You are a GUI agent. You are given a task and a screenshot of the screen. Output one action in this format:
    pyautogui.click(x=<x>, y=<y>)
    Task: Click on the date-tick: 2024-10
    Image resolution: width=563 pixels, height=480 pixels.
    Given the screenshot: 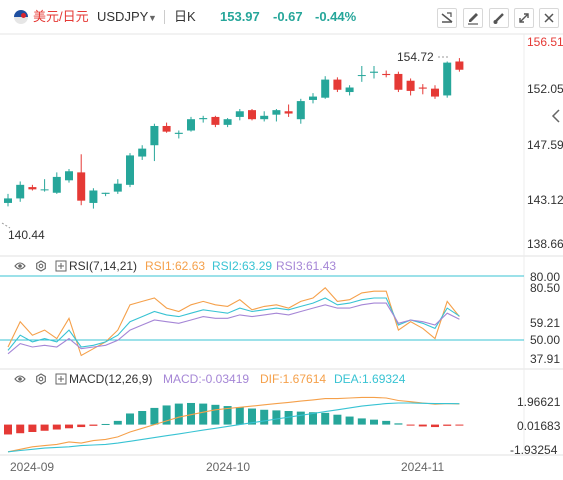 What is the action you would take?
    pyautogui.click(x=228, y=467)
    